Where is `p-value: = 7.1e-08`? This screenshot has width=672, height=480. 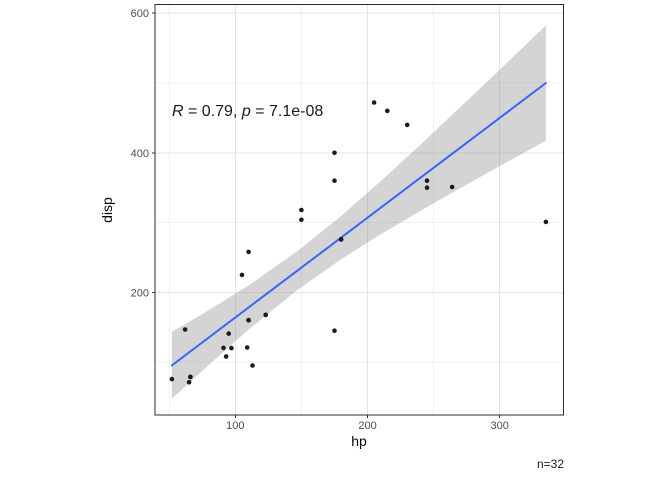
p-value: = 7.1e-08 is located at coordinates (287, 111).